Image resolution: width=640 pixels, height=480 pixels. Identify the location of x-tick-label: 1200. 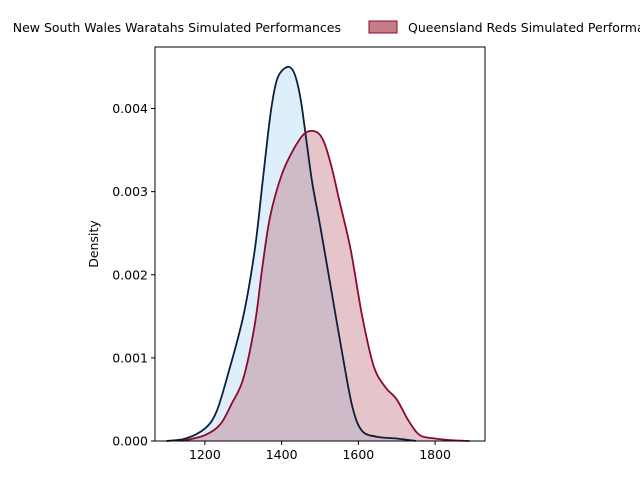
(205, 454).